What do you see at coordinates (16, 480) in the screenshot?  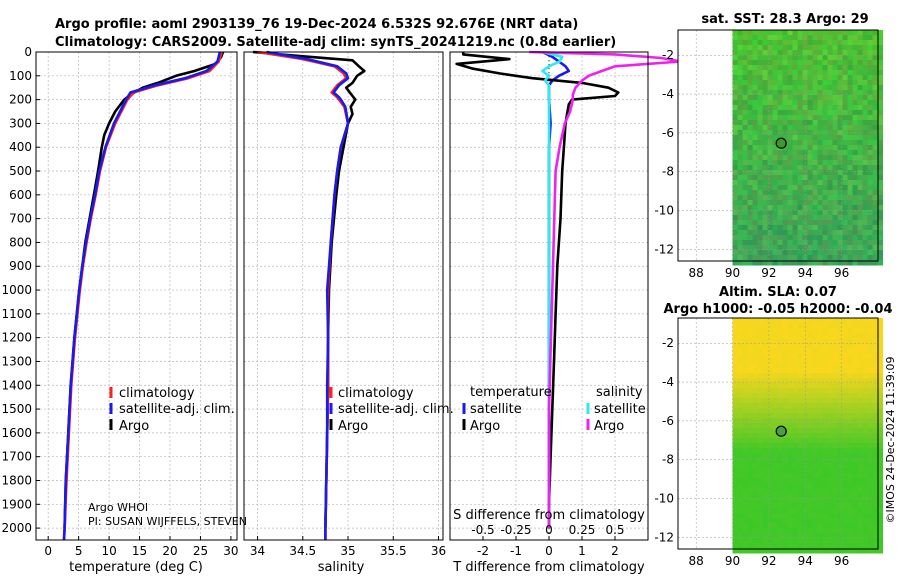 I see `y-tick-label: 1800` at bounding box center [16, 480].